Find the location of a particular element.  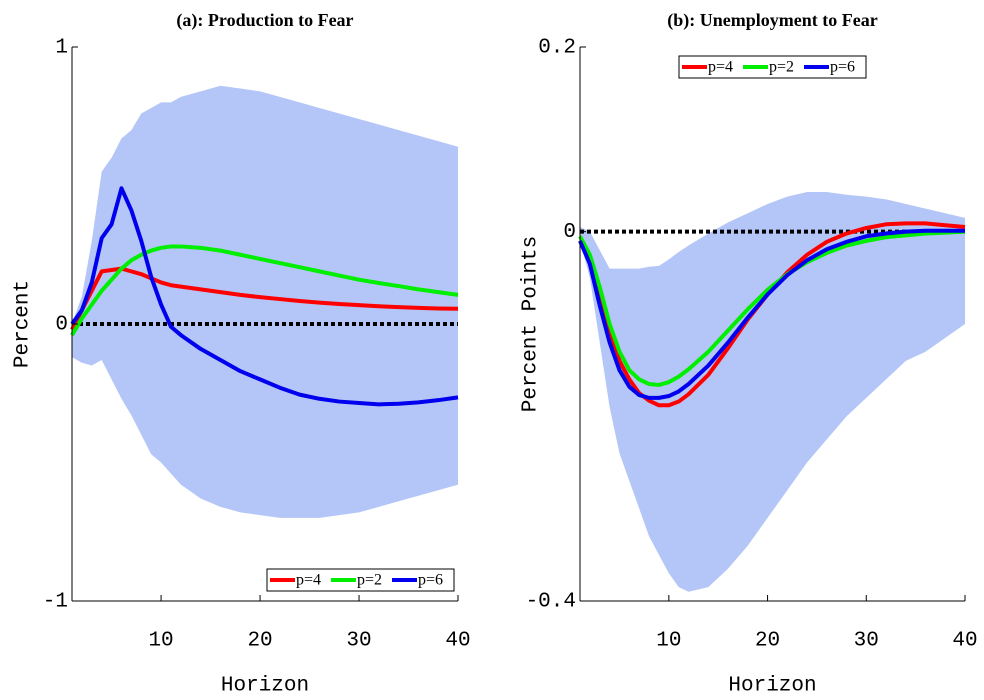

y-tick-label: -1 is located at coordinates (55, 602).